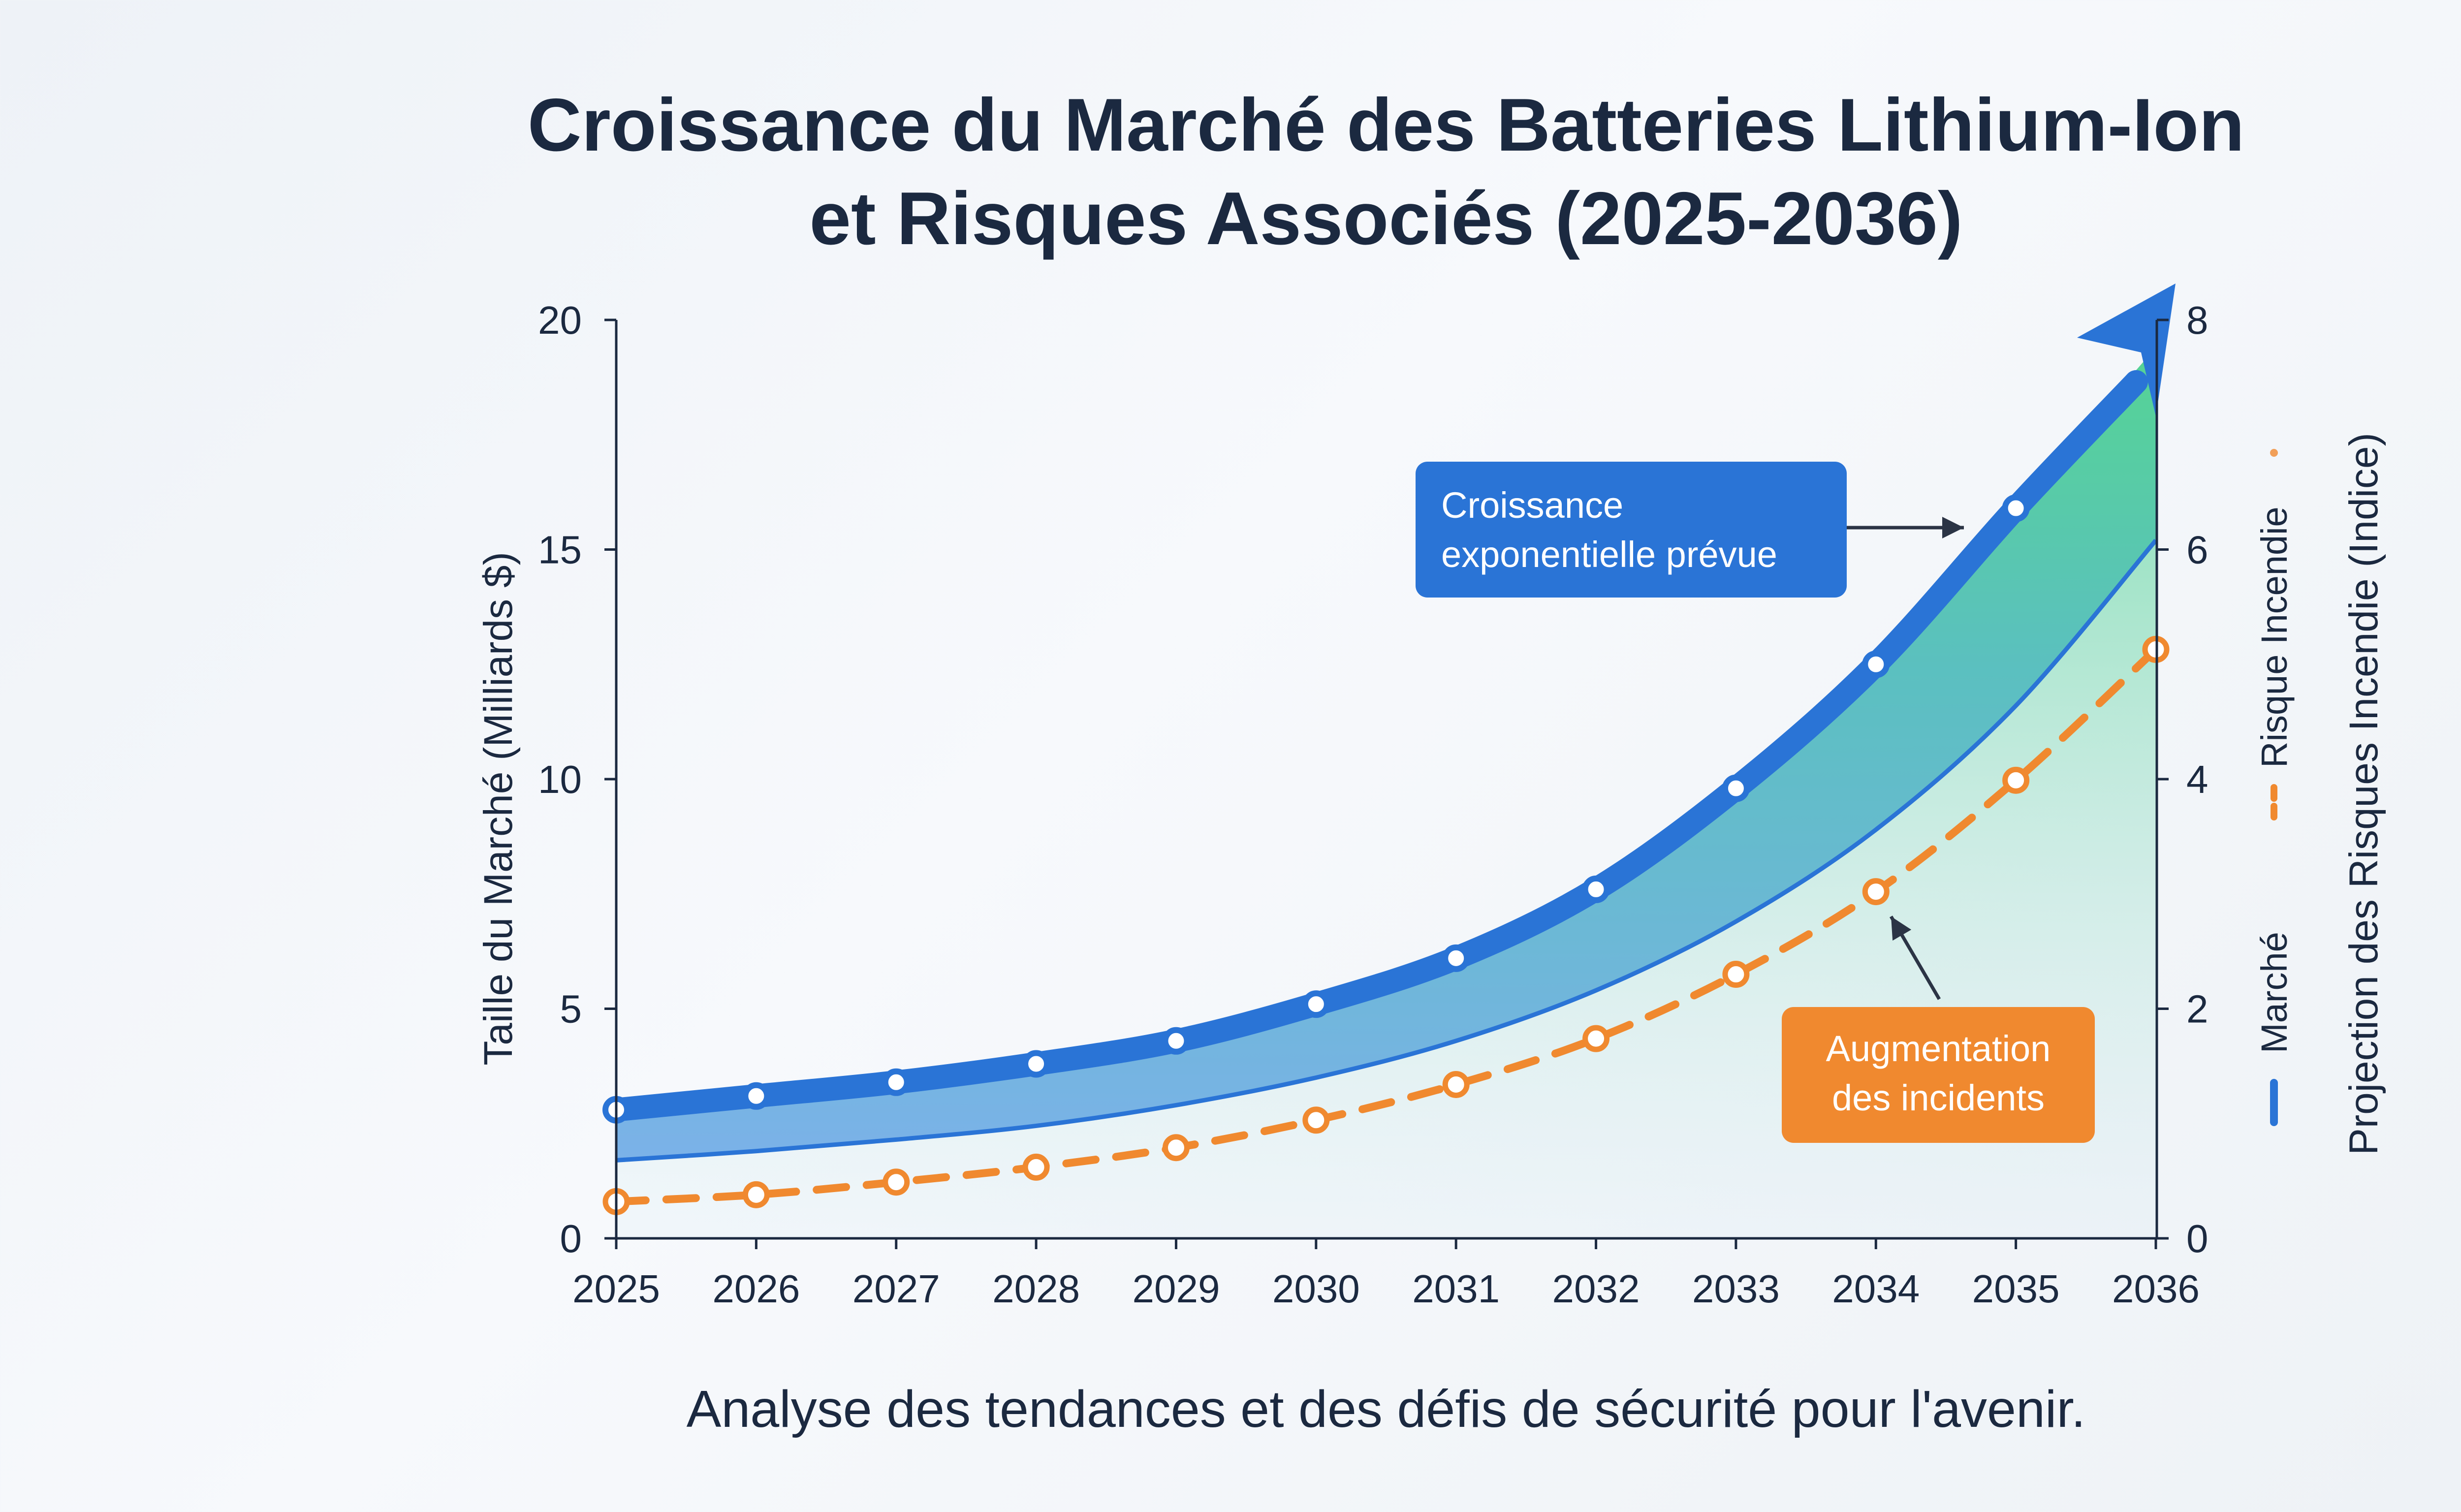  Describe the element at coordinates (2197, 779) in the screenshot. I see `y-right-tick-label-4: 4` at that location.